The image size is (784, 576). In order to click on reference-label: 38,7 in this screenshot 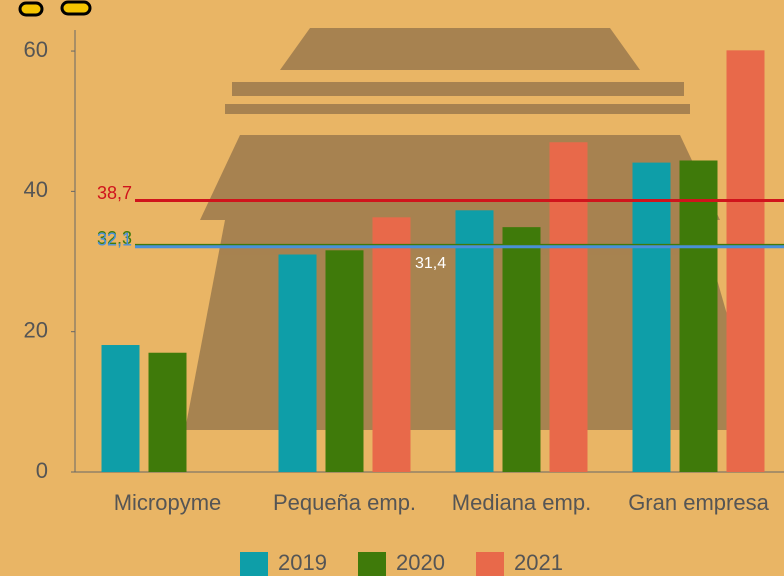, I will do `click(114, 193)`.